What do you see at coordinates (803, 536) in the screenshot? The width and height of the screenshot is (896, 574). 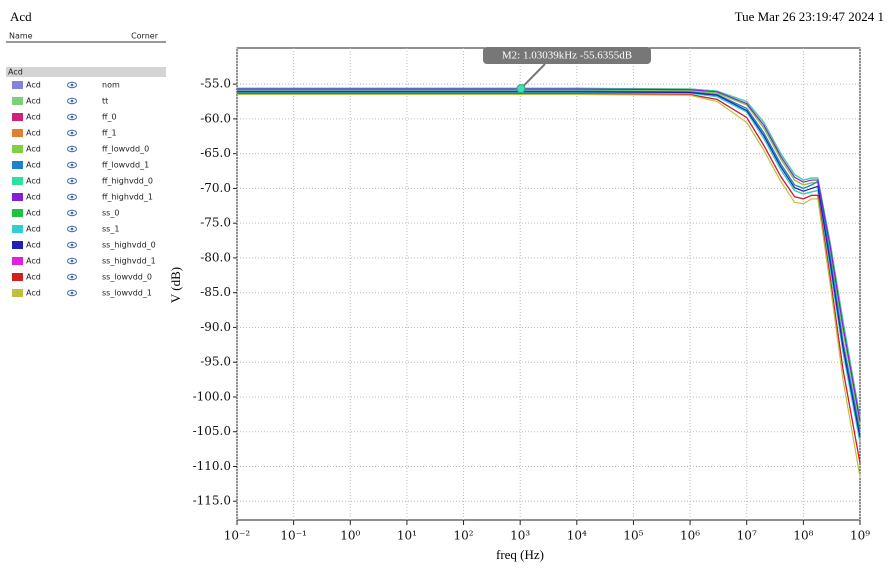 I see `x-tick-label: 10⁸` at bounding box center [803, 536].